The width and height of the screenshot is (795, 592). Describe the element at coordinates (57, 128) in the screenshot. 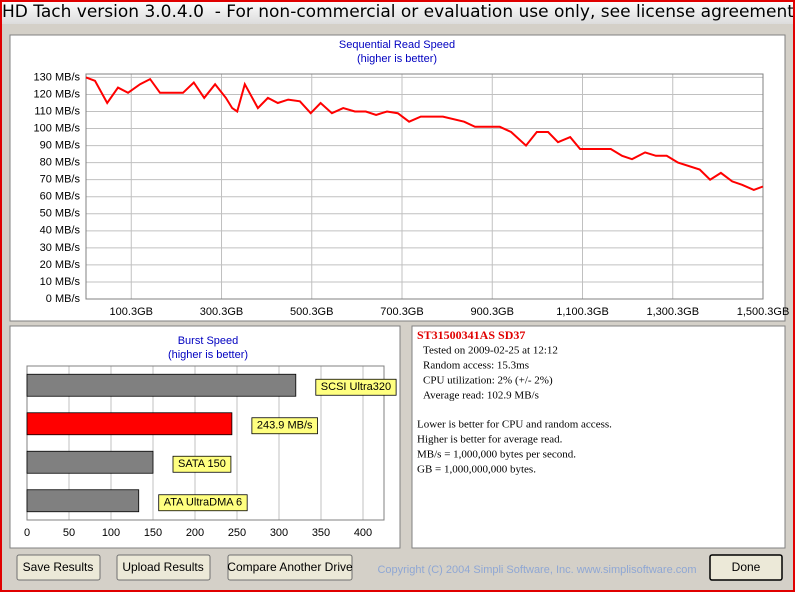

I see `y-tick-label: 100 MB/s` at that location.